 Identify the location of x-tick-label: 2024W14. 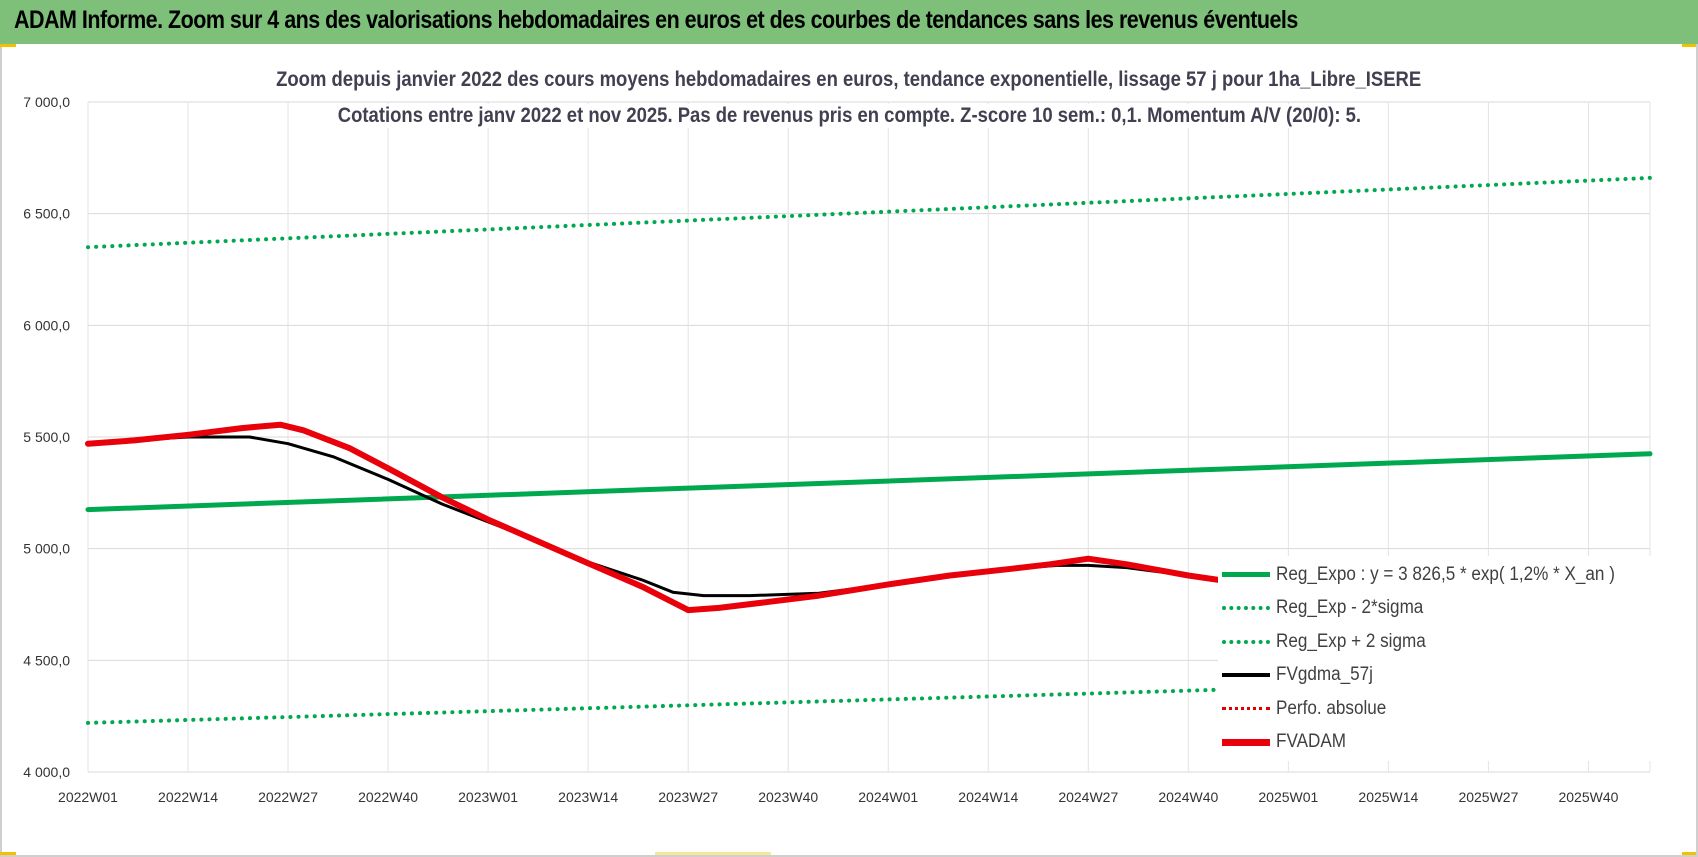
(988, 797).